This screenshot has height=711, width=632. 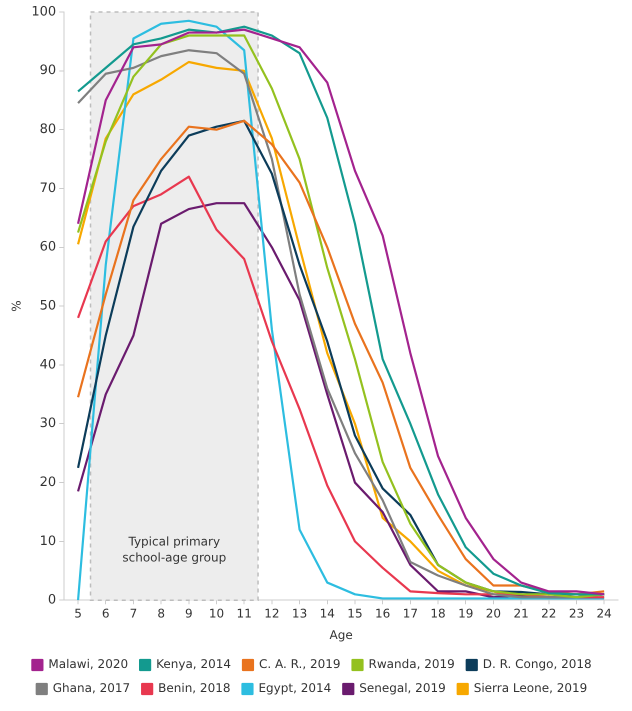 What do you see at coordinates (438, 613) in the screenshot?
I see `x-tick-label: 18` at bounding box center [438, 613].